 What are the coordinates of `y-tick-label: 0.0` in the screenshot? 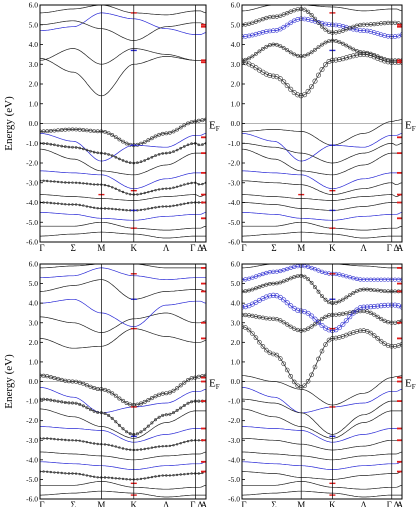 It's located at (236, 123).